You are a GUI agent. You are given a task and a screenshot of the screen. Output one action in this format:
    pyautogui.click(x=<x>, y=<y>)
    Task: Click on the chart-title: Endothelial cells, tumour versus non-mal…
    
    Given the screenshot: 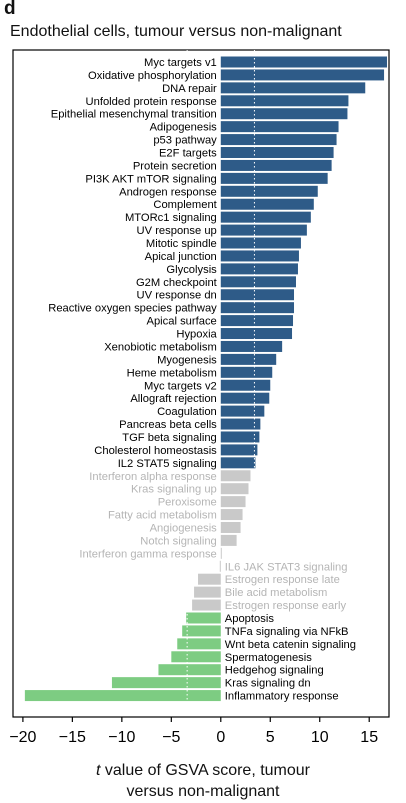 What is the action you would take?
    pyautogui.click(x=176, y=31)
    